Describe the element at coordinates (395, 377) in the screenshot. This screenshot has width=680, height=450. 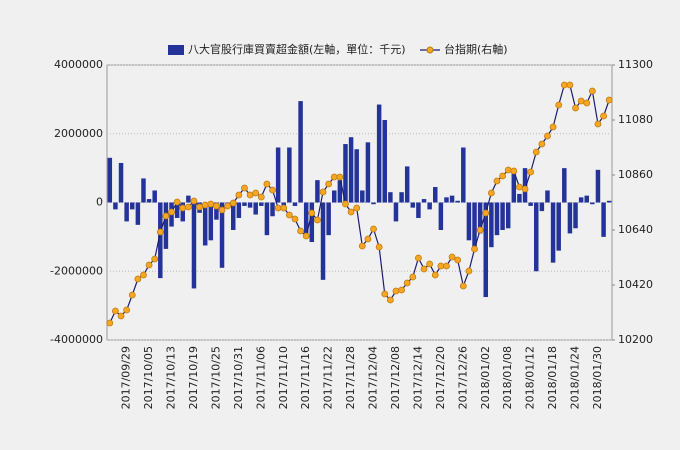
I see `x-tick-label: 2017/12/08` at that location.